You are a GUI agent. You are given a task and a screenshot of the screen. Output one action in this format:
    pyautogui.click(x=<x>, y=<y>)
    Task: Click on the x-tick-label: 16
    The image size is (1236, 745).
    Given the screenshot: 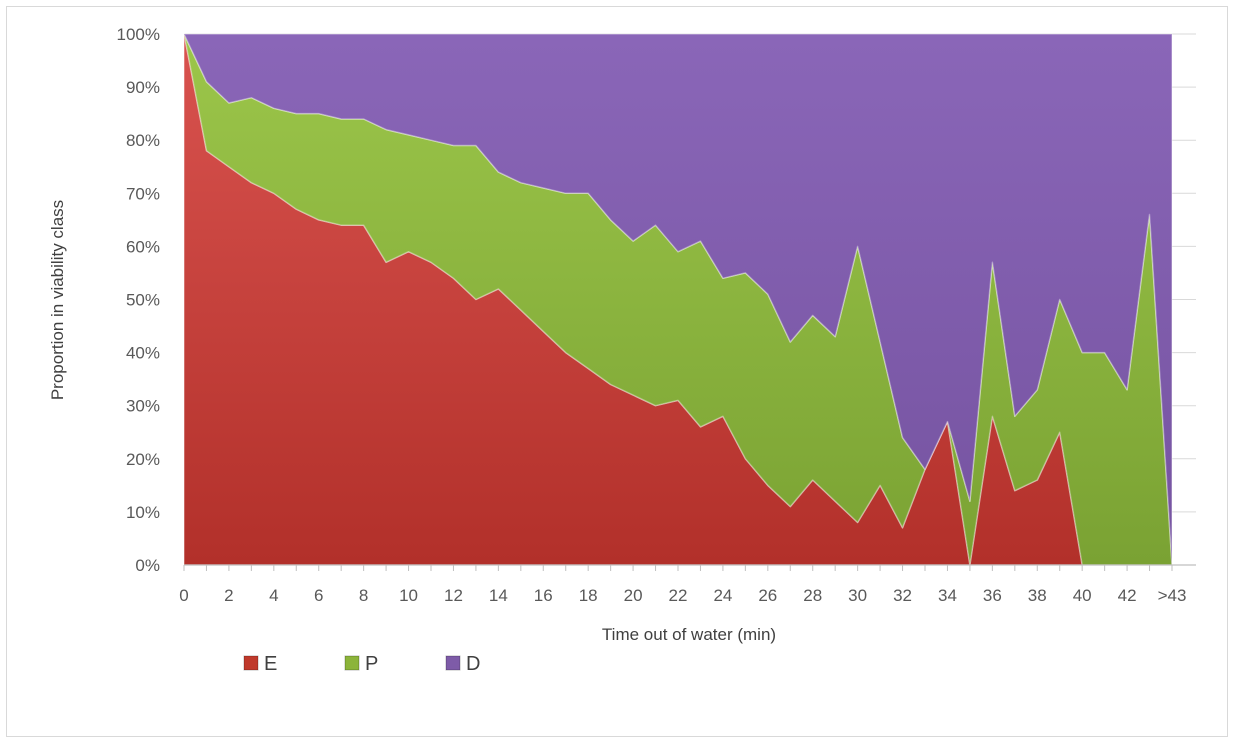 What is the action you would take?
    pyautogui.click(x=543, y=595)
    